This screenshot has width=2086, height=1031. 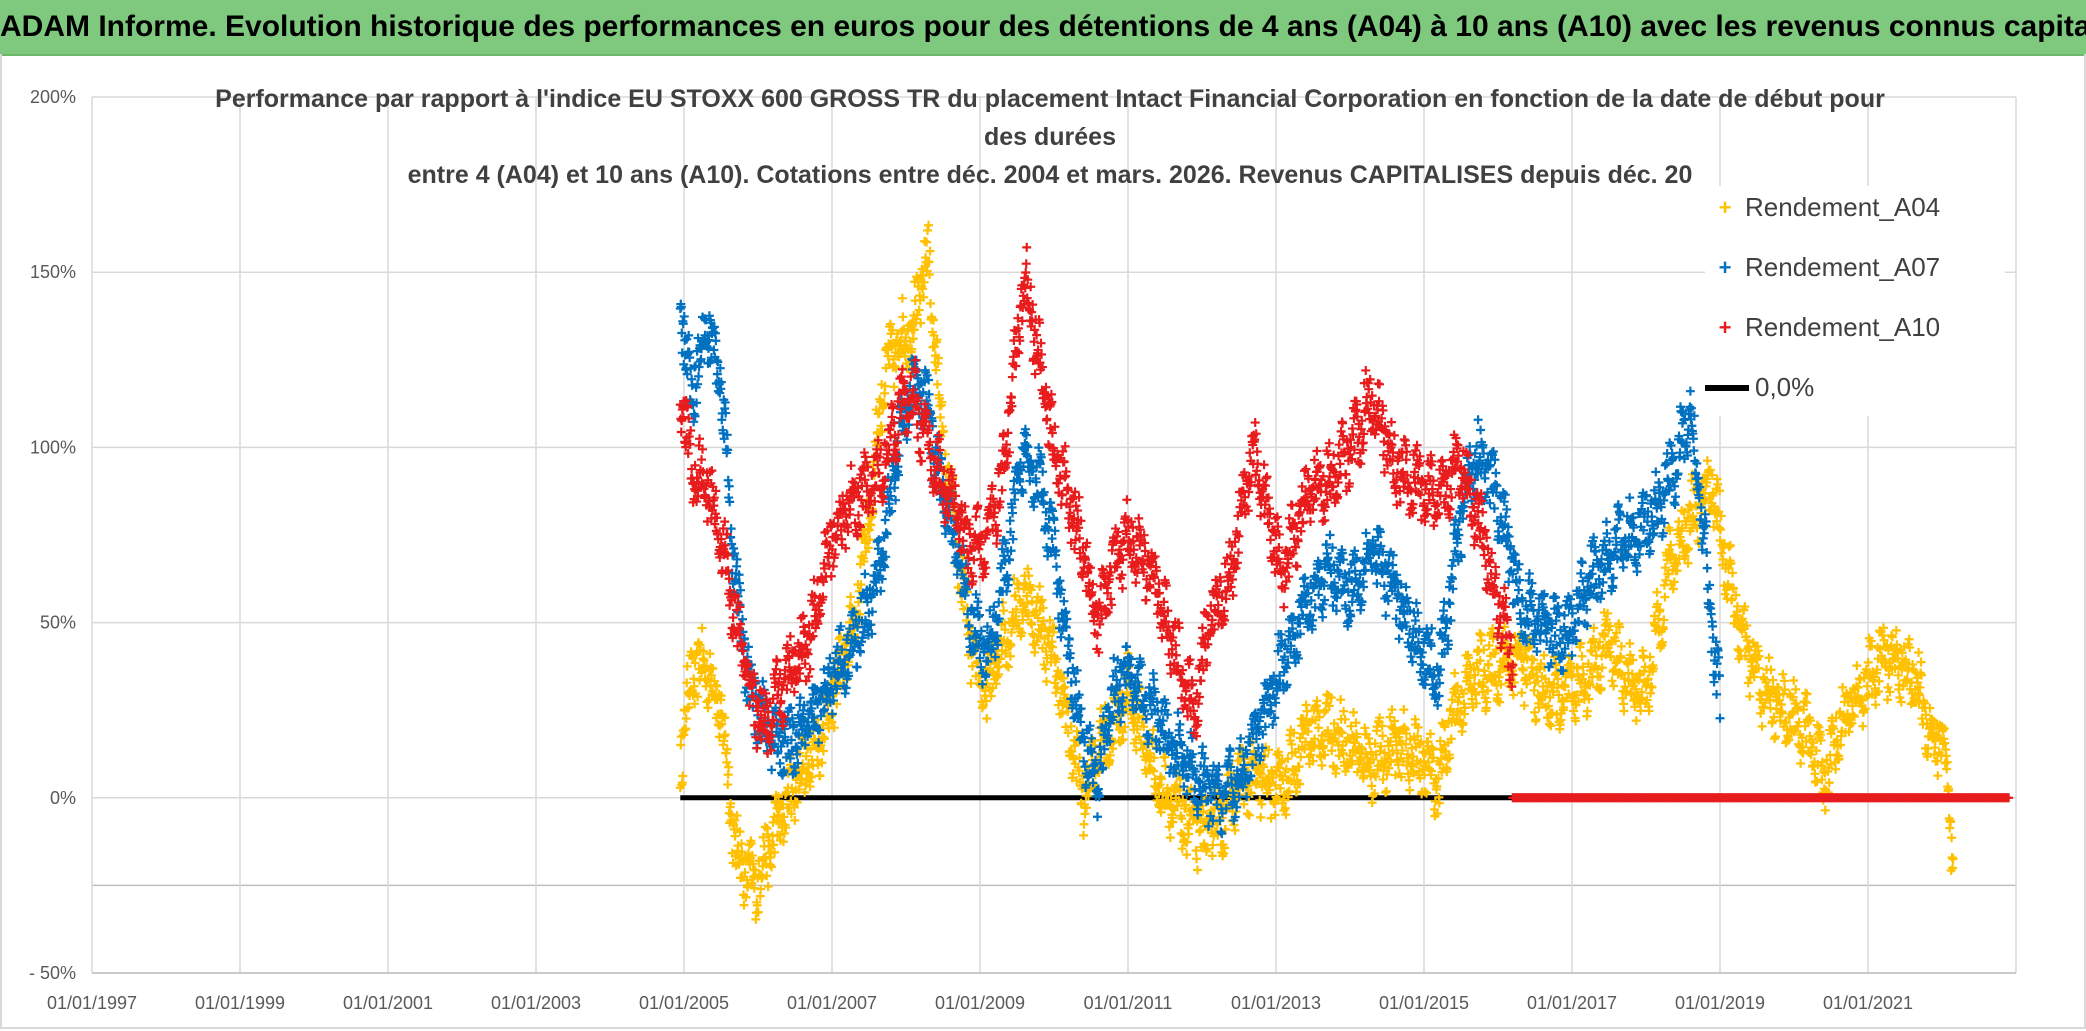 I want to click on y-tick-label: 0%, so click(x=63, y=798).